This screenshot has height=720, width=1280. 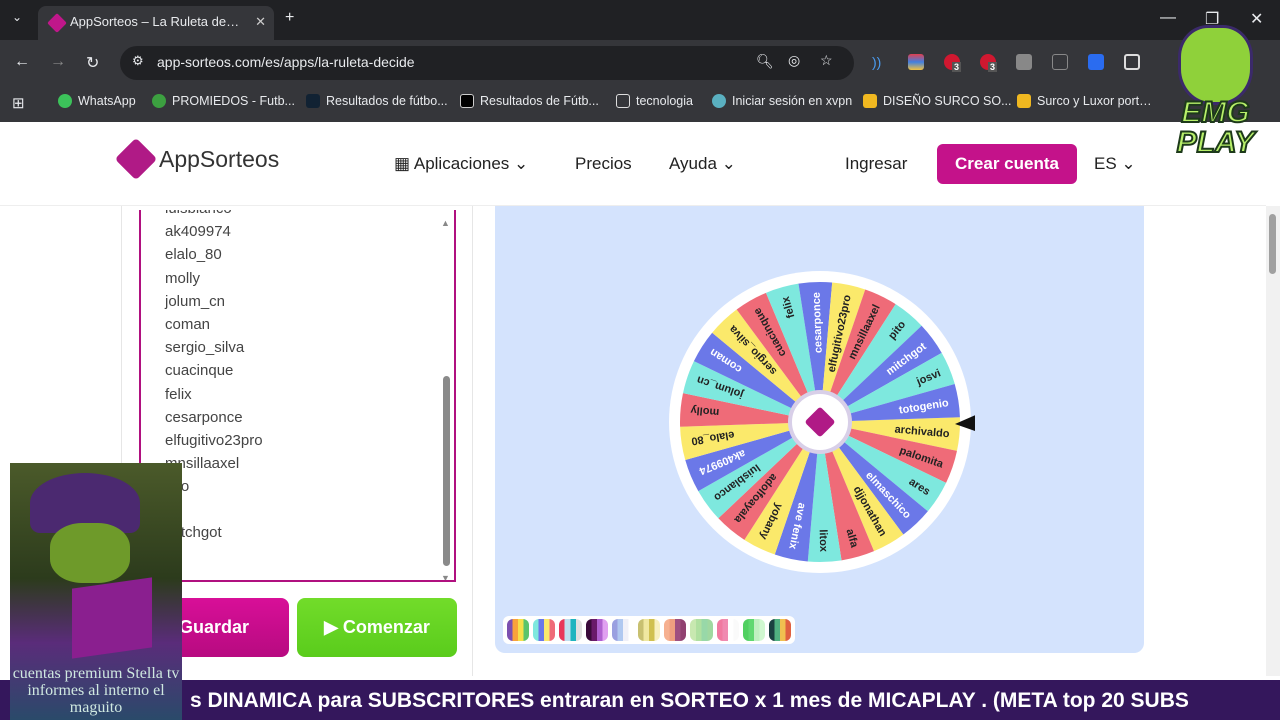 What do you see at coordinates (1115, 163) in the screenshot?
I see `language-selector: ES ⌄` at bounding box center [1115, 163].